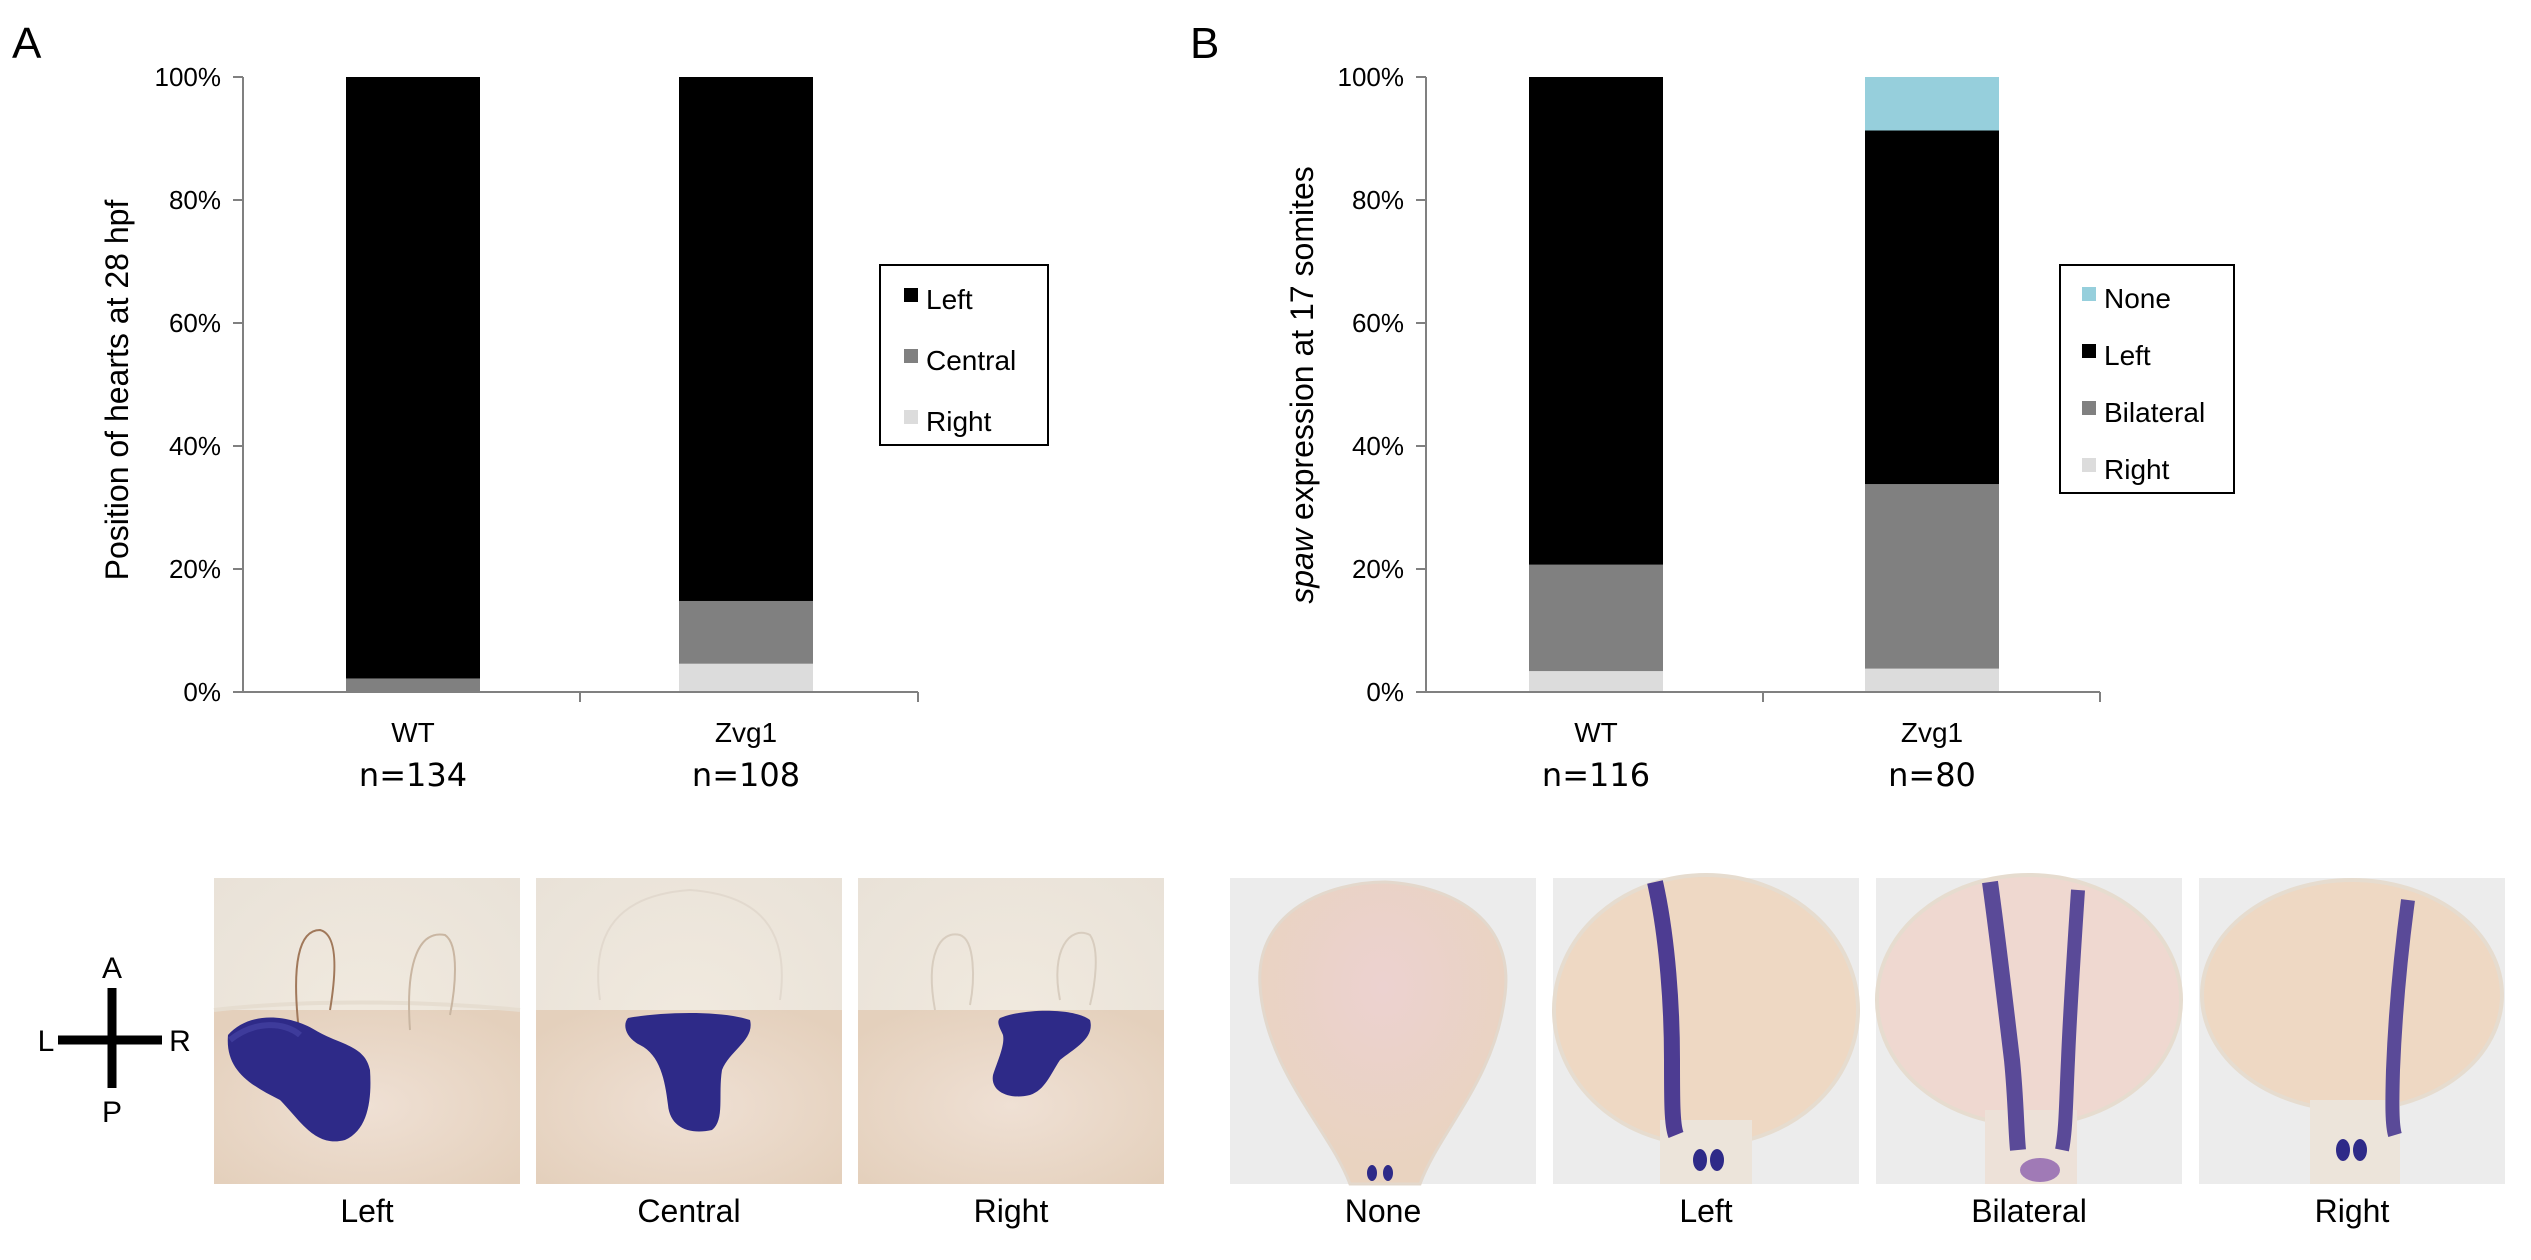 The image size is (2531, 1260). What do you see at coordinates (114, 1040) in the screenshot?
I see `orientation-cross: A P L R` at bounding box center [114, 1040].